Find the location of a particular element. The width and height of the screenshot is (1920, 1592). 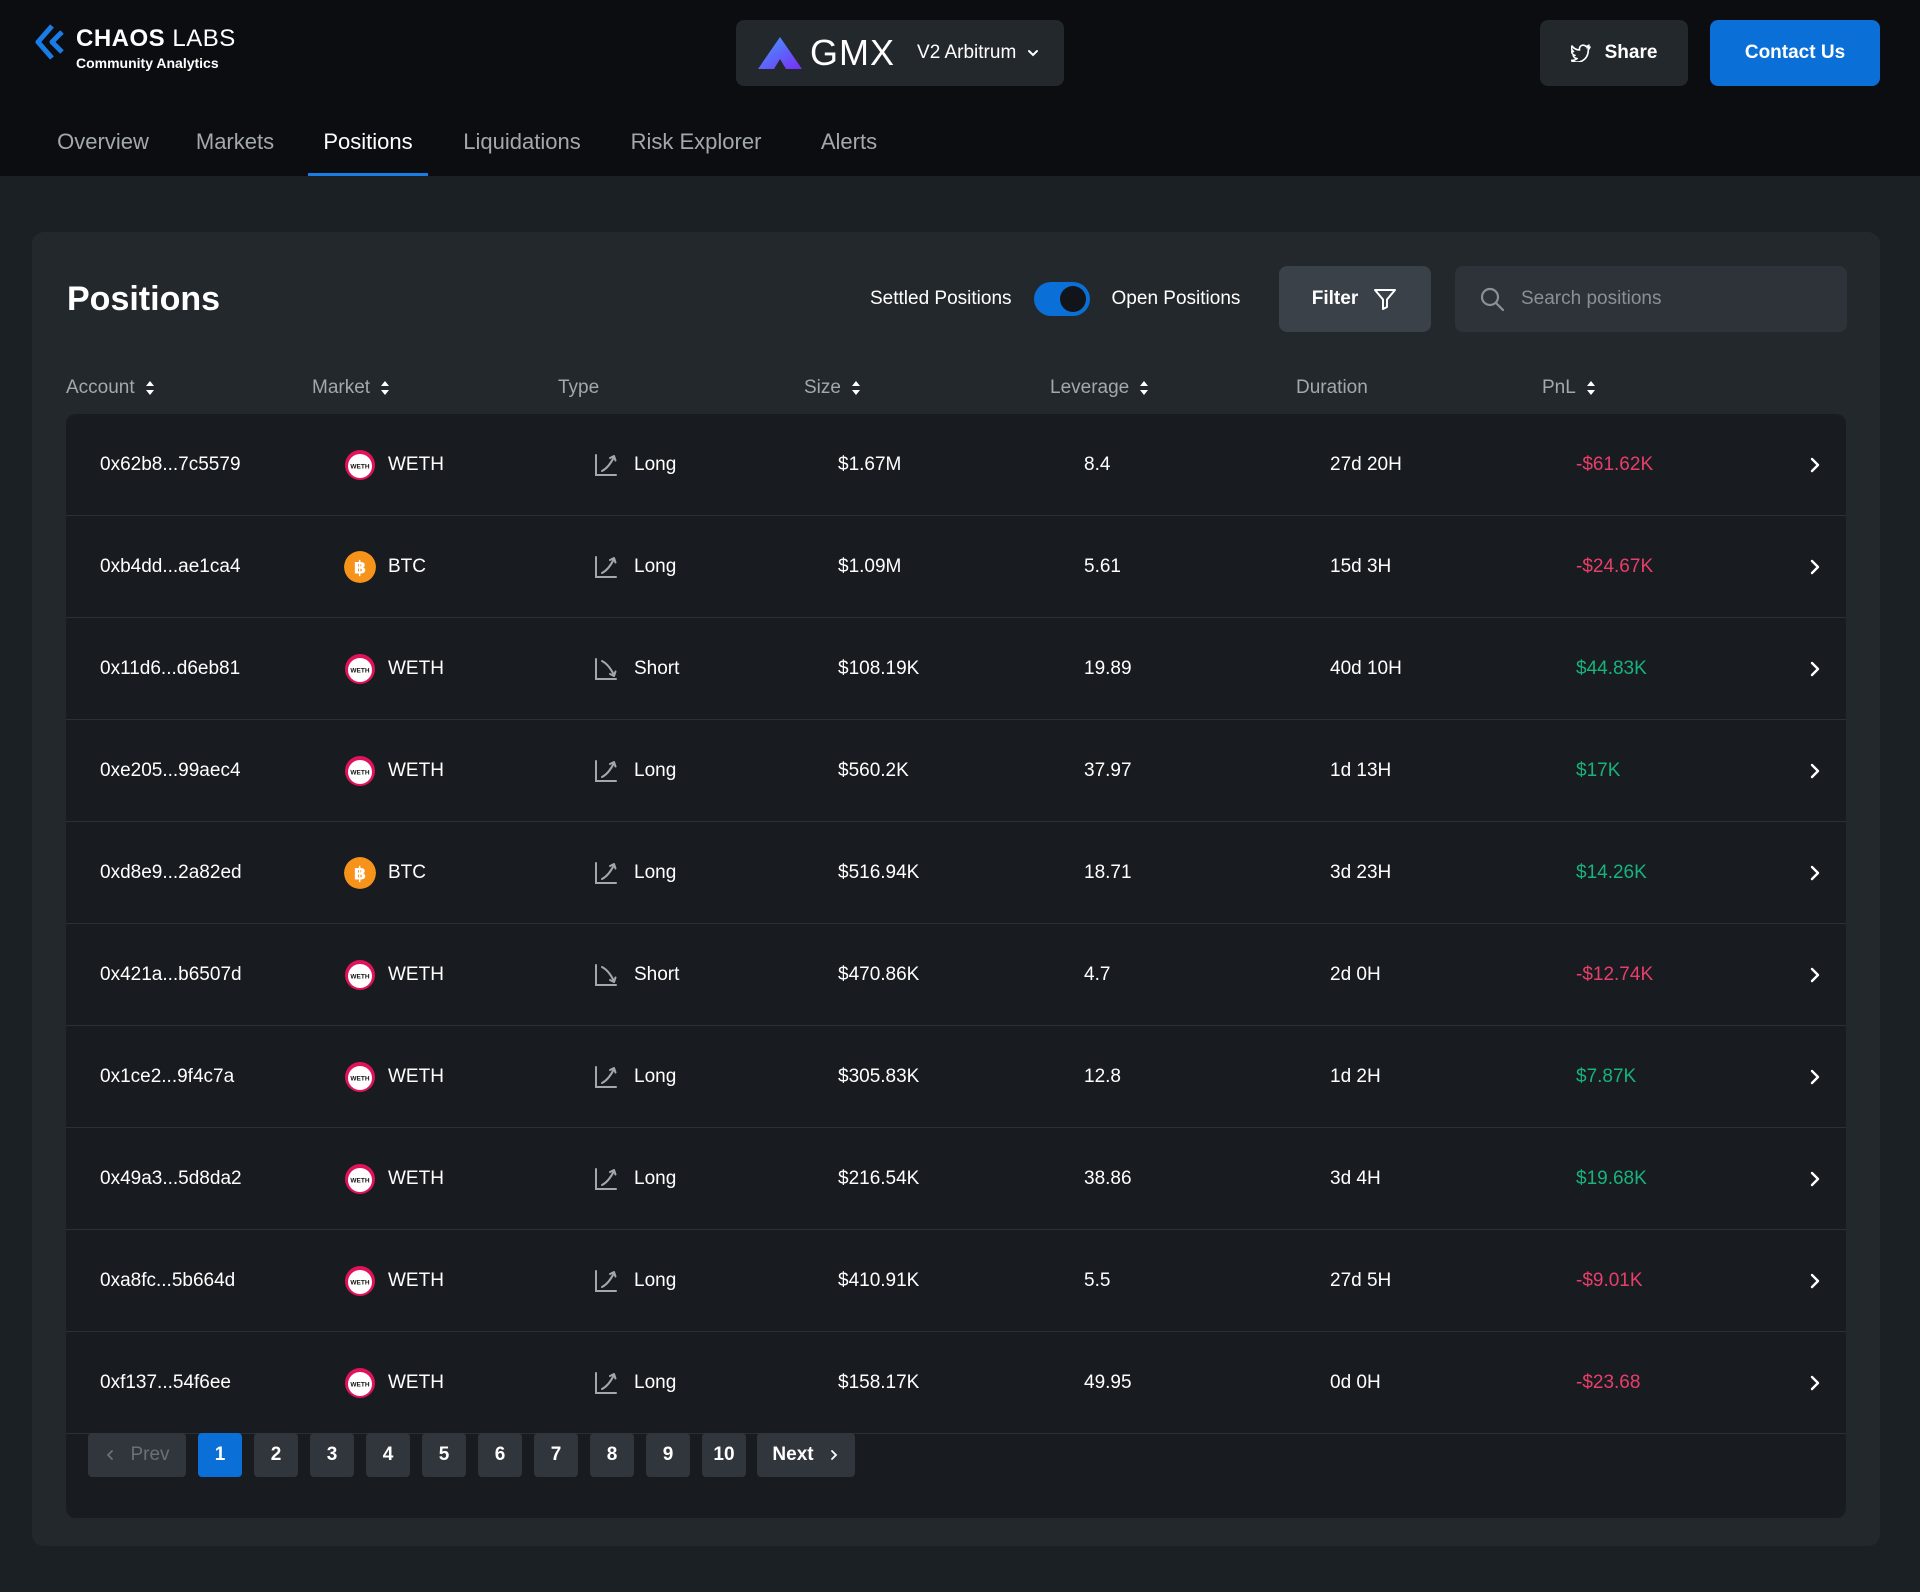

duration-cell: 0d 0H is located at coordinates (1355, 1382).